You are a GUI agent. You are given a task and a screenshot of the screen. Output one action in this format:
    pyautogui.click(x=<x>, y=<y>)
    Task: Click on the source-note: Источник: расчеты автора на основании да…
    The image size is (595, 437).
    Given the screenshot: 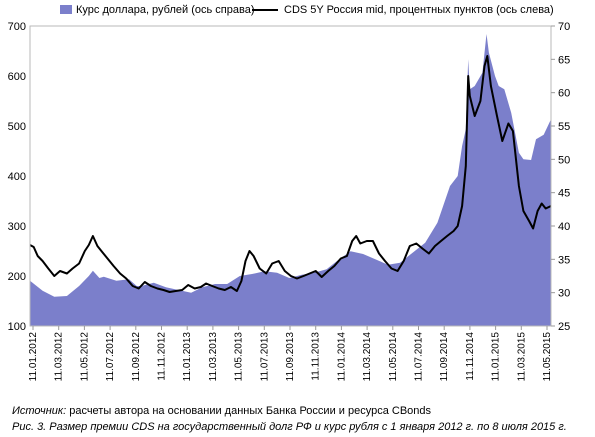 What is the action you would take?
    pyautogui.click(x=221, y=411)
    